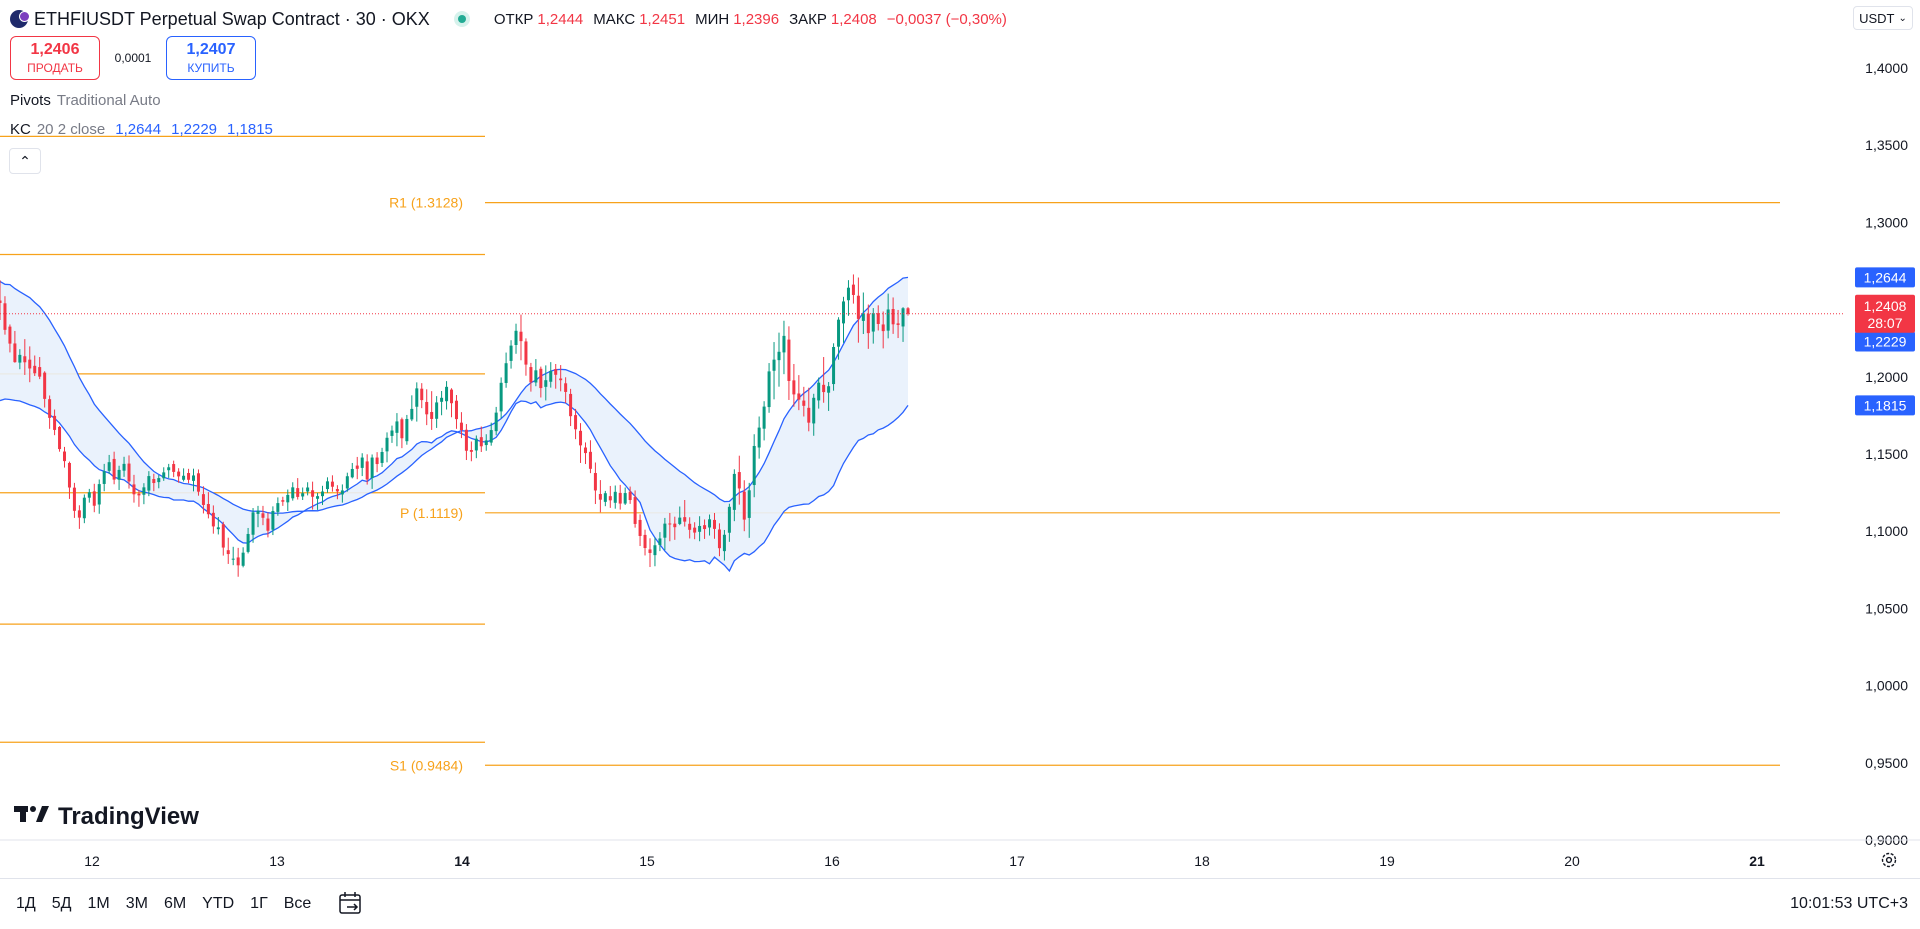  Describe the element at coordinates (30, 100) in the screenshot. I see `indicator-name: Pivots` at that location.